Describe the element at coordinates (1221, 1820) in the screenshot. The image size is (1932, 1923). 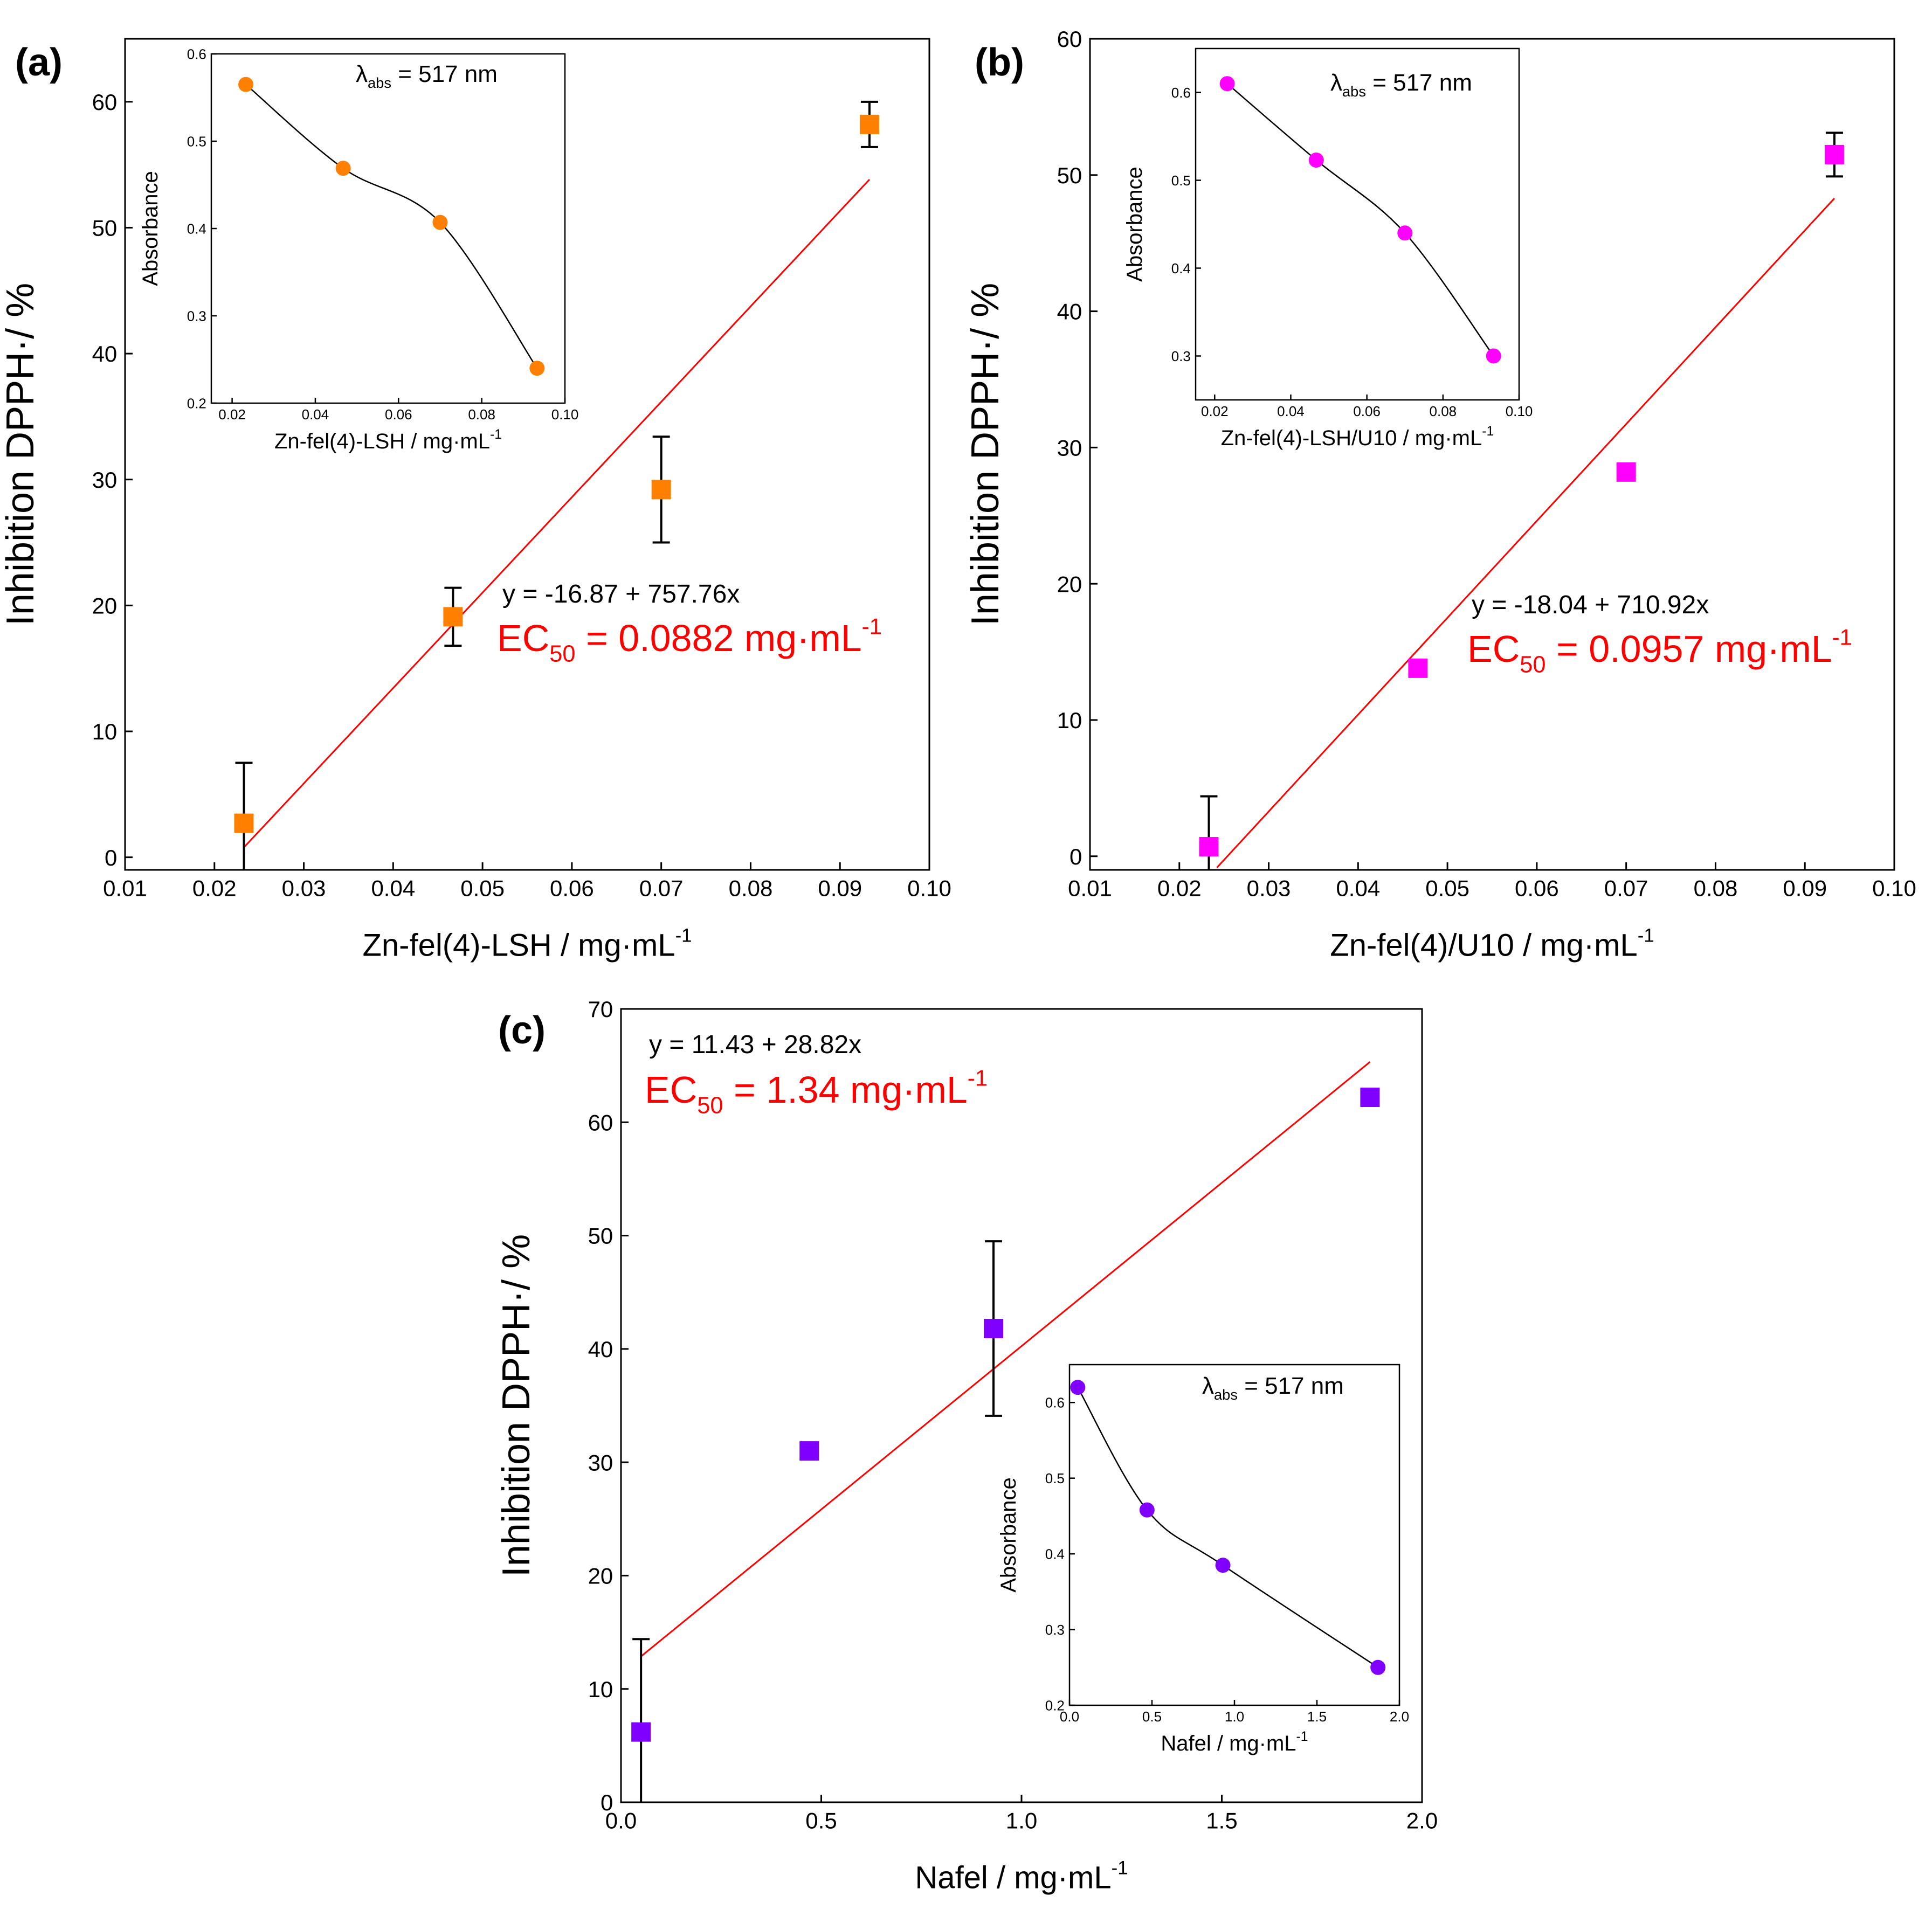
I see `main-x-tick-label: 1.5` at that location.